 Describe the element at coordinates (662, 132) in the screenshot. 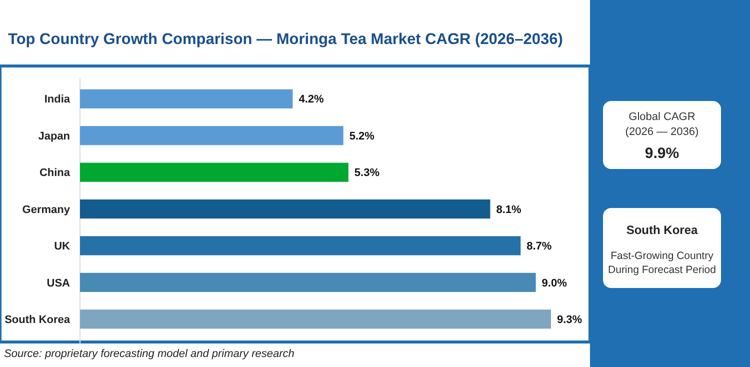

I see `text: (2026 — 2036)` at that location.